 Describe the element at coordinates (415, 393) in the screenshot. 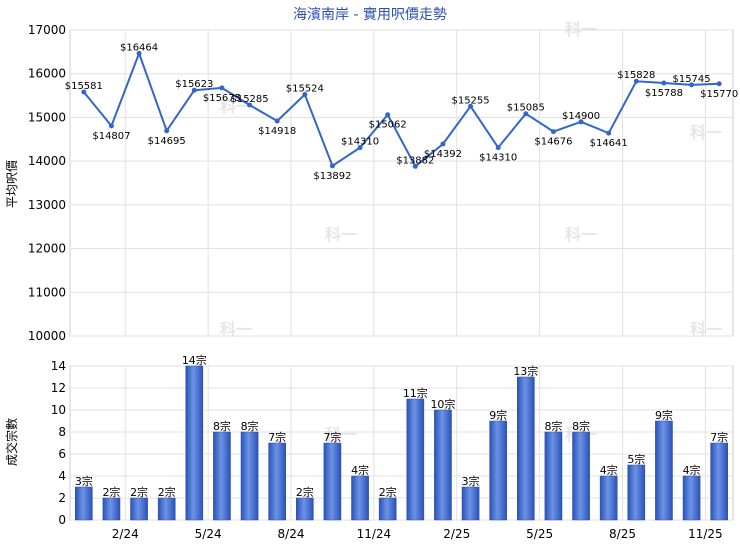

I see `volume-data-label: 11宗` at that location.